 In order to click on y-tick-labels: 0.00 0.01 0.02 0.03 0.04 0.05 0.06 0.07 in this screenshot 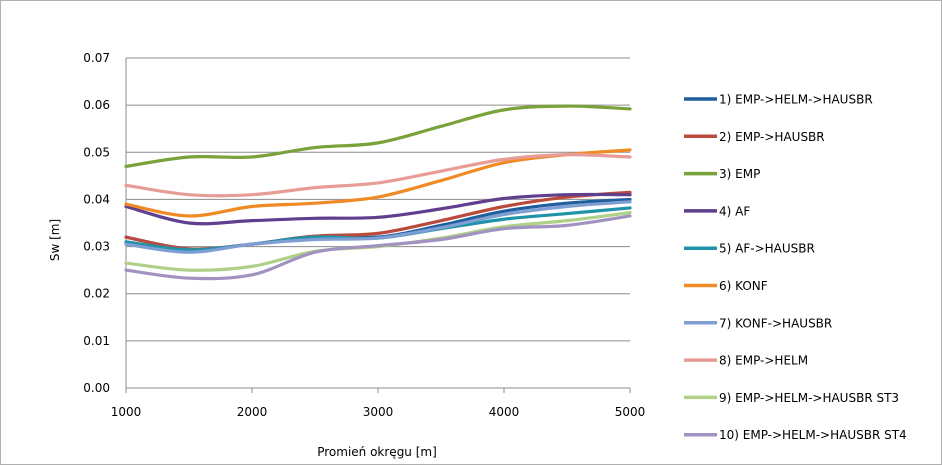, I will do `click(96, 223)`.